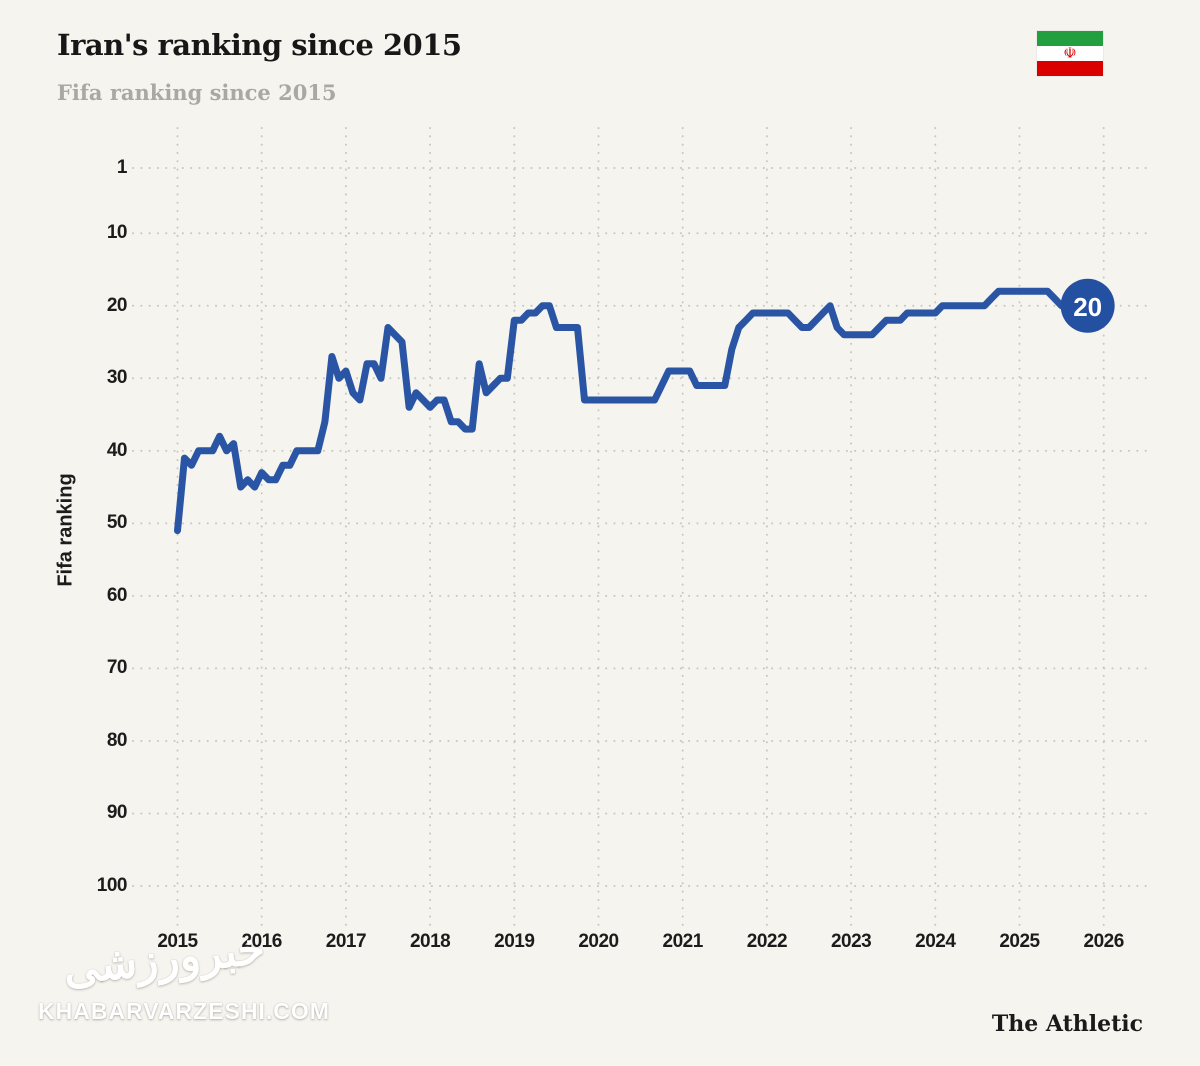 The width and height of the screenshot is (1200, 1066). What do you see at coordinates (184, 974) in the screenshot?
I see `site-watermark: خبرورزشی KHABARVARZESHI.COM` at bounding box center [184, 974].